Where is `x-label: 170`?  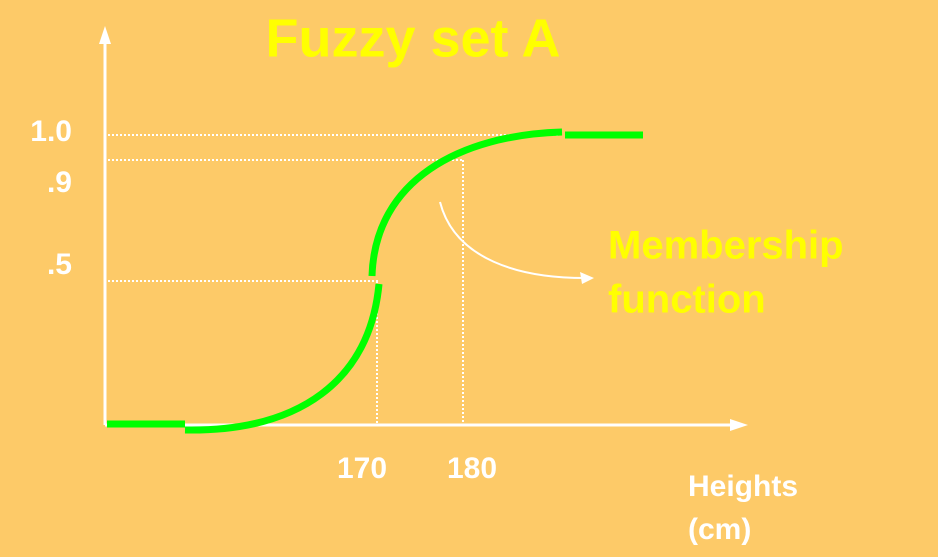
x-label: 170 is located at coordinates (362, 468).